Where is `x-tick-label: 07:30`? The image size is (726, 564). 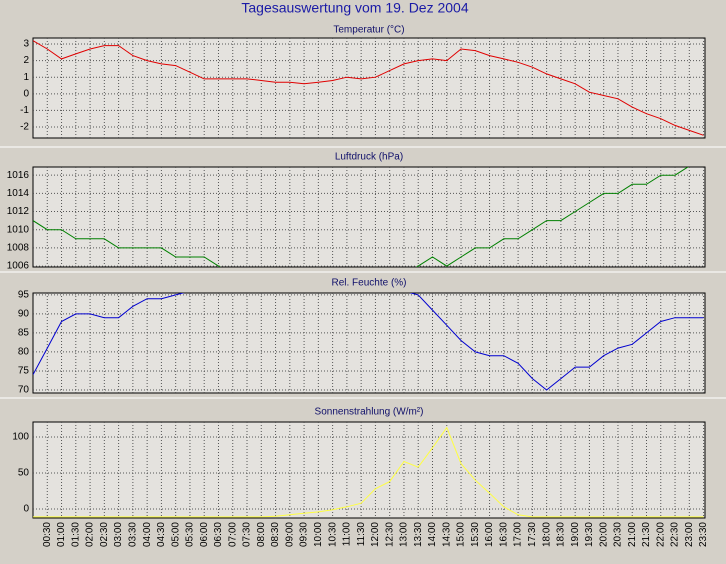 x-tick-label: 07:30 is located at coordinates (247, 534).